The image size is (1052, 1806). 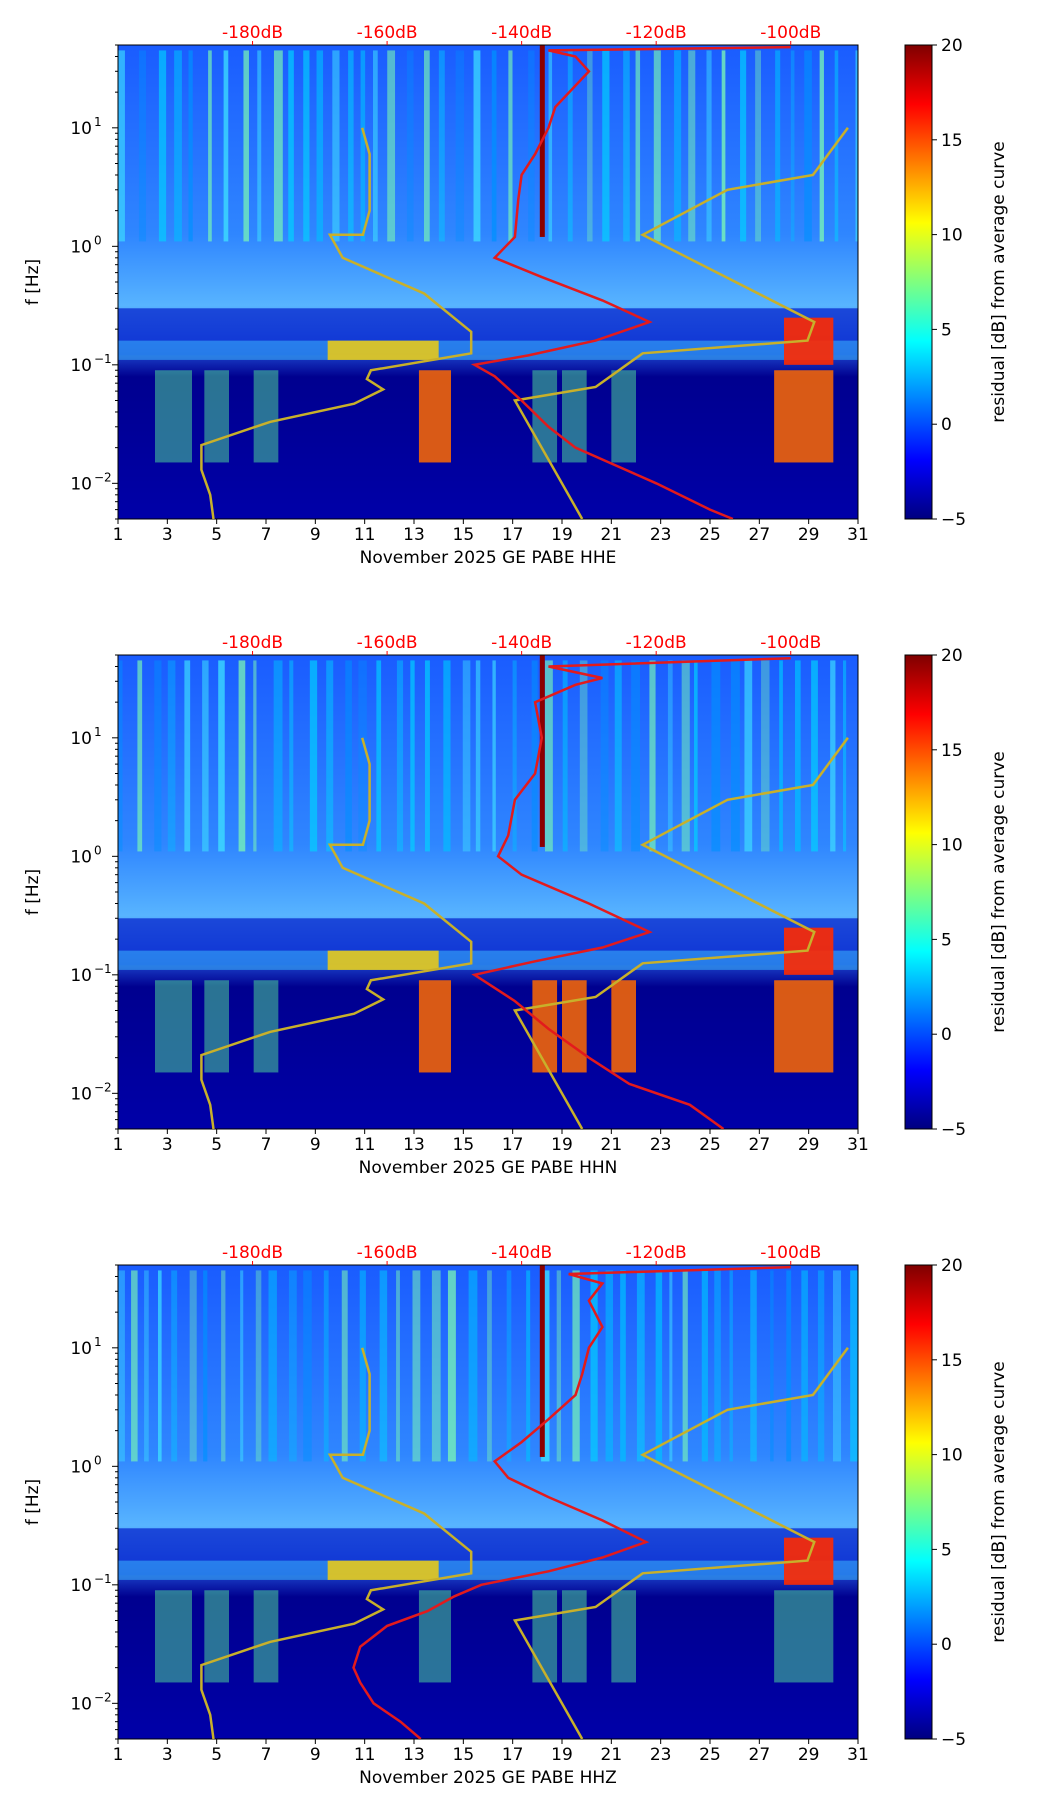 I want to click on x-axis-label: November 2025 GE PABE HHE, so click(x=488, y=558).